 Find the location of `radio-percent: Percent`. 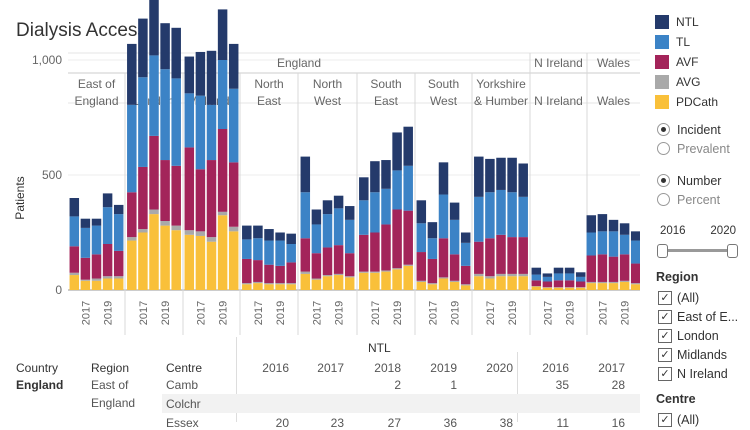

radio-percent: Percent is located at coordinates (688, 199).